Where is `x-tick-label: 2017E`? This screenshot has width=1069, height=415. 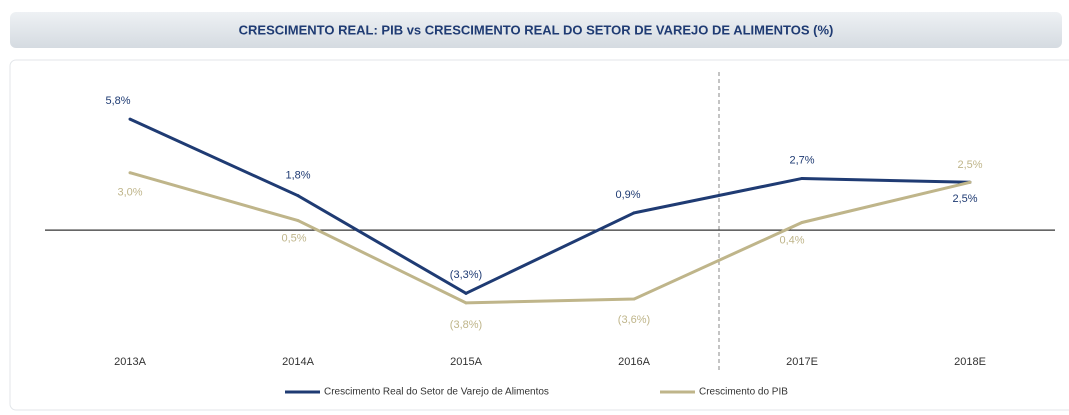 x-tick-label: 2017E is located at coordinates (802, 362).